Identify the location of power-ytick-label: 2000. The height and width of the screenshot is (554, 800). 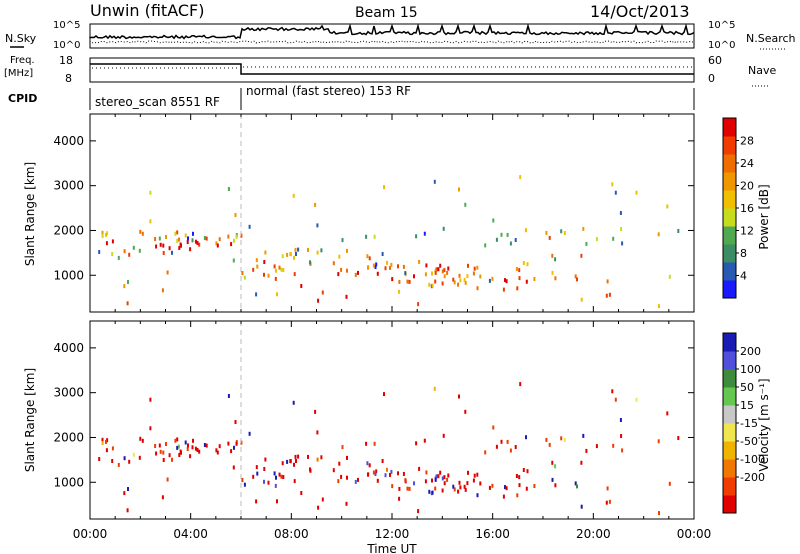
(68, 230).